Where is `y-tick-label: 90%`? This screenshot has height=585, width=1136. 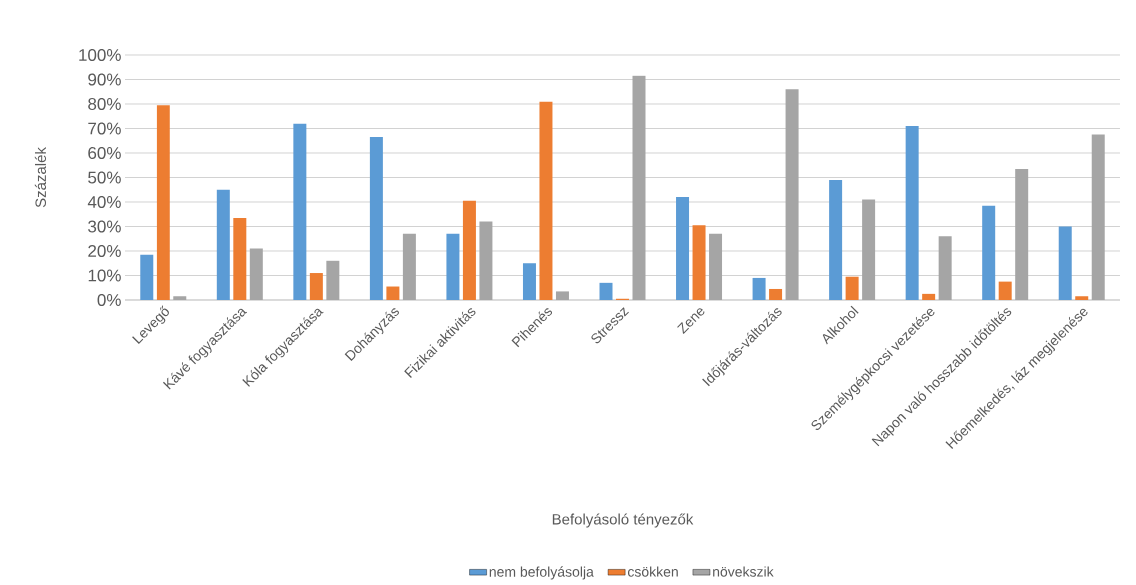 y-tick-label: 90% is located at coordinates (104, 79).